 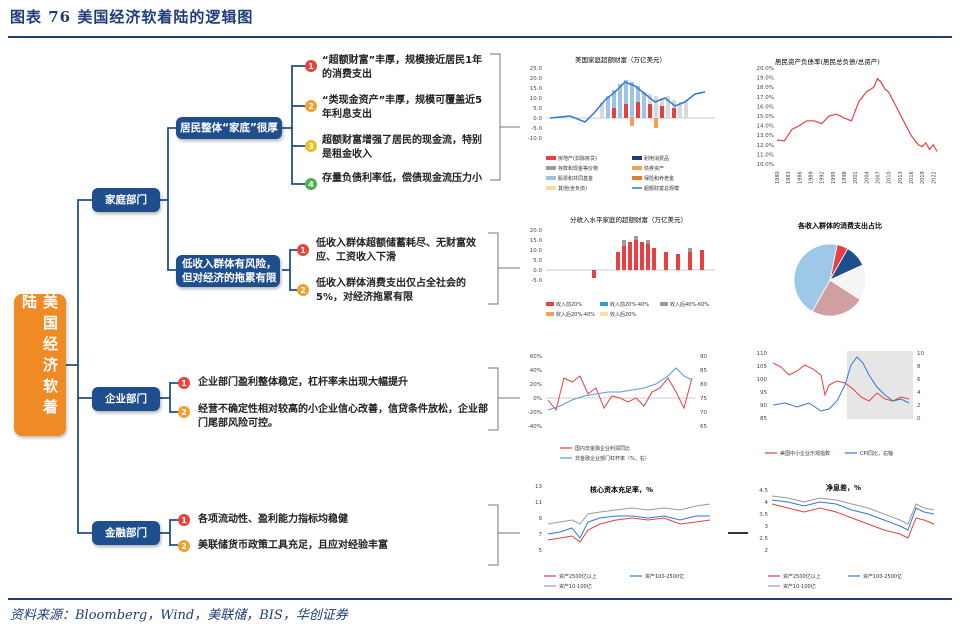 What do you see at coordinates (919, 393) in the screenshot?
I see `y-tick-right: 4` at bounding box center [919, 393].